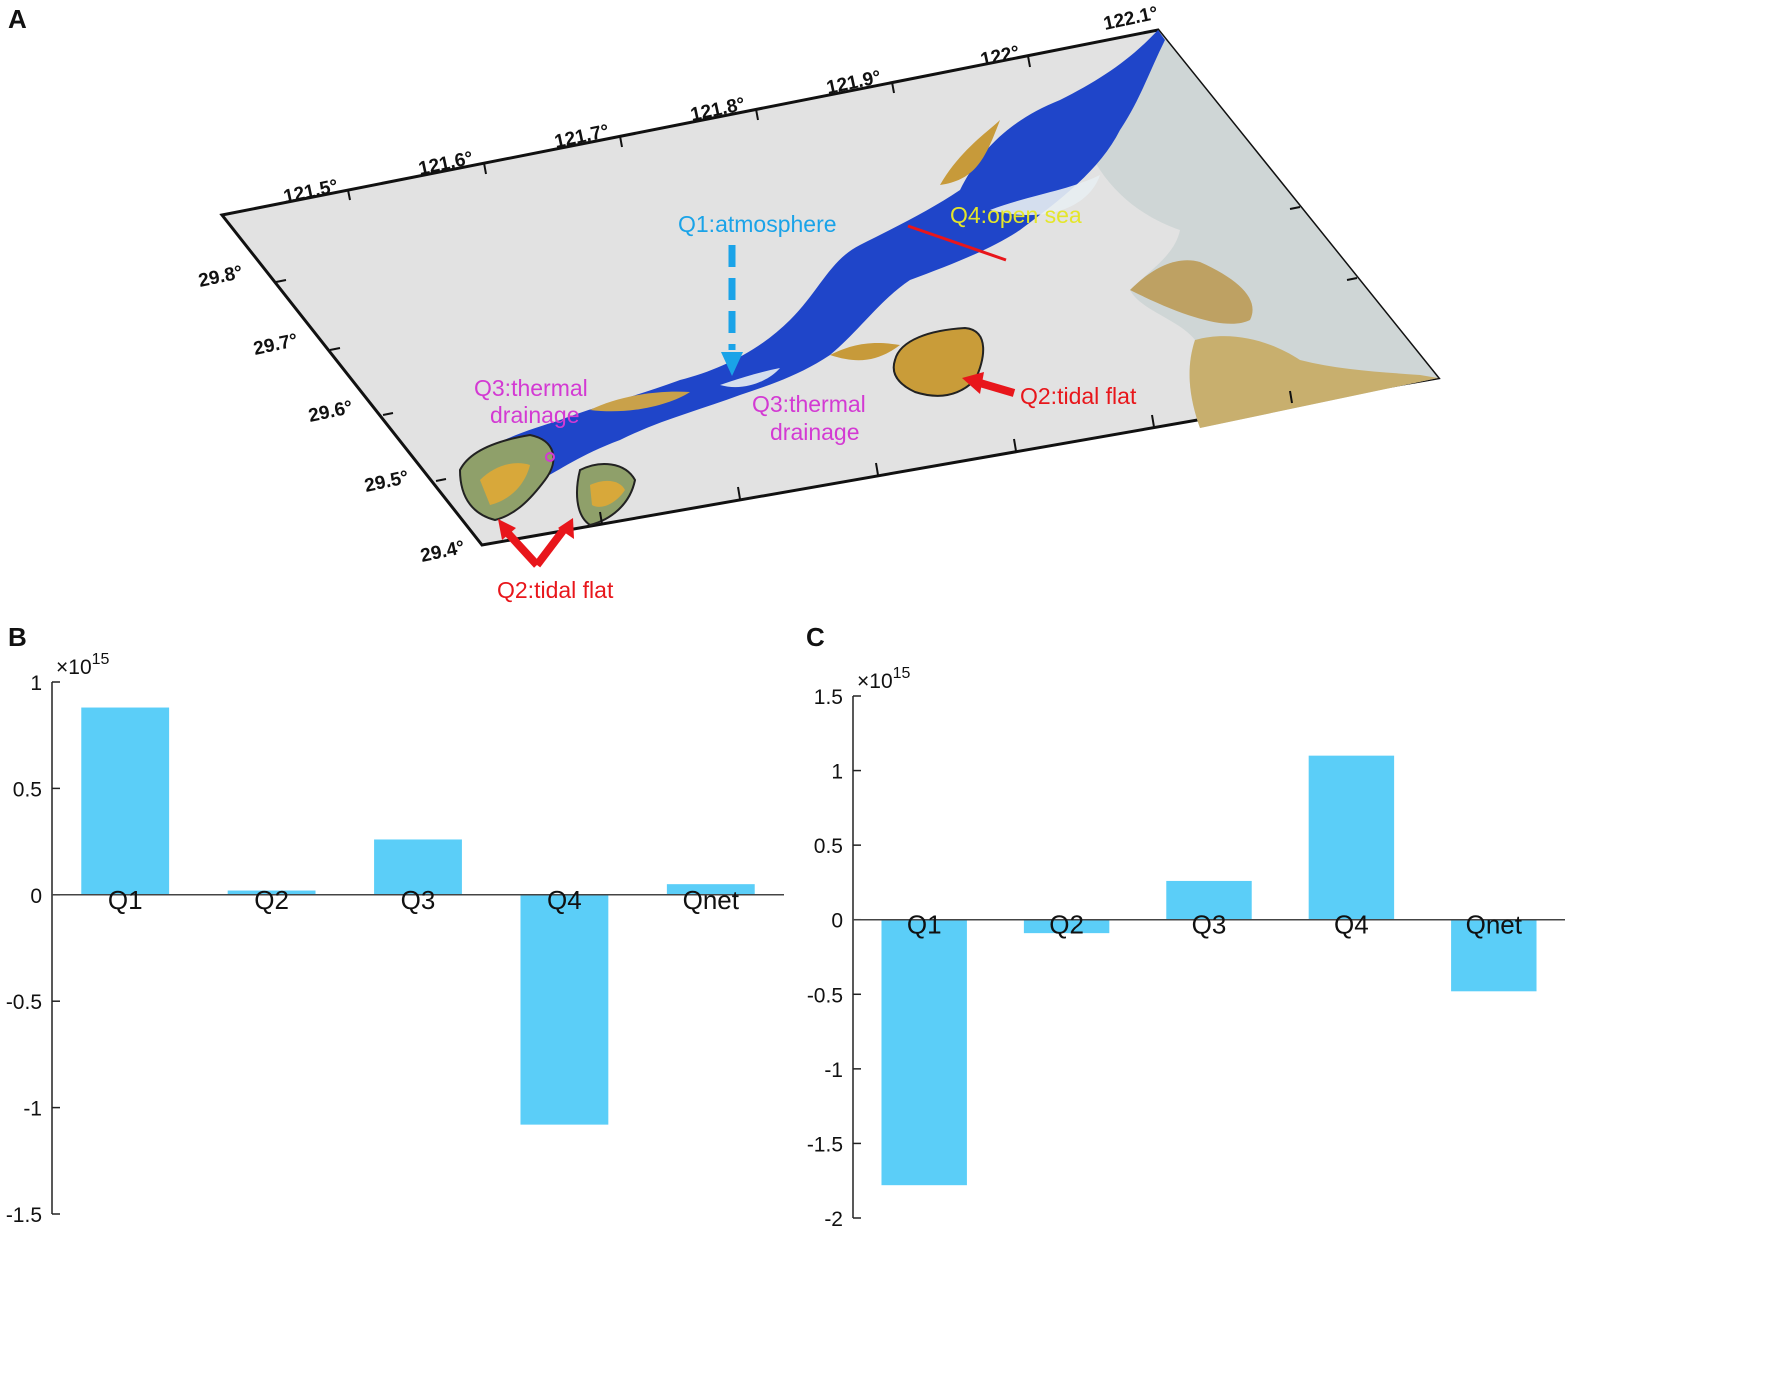 This screenshot has width=1772, height=1392. Describe the element at coordinates (24, 1002) in the screenshot. I see `chart-b-y-tick-label: -0.5` at that location.